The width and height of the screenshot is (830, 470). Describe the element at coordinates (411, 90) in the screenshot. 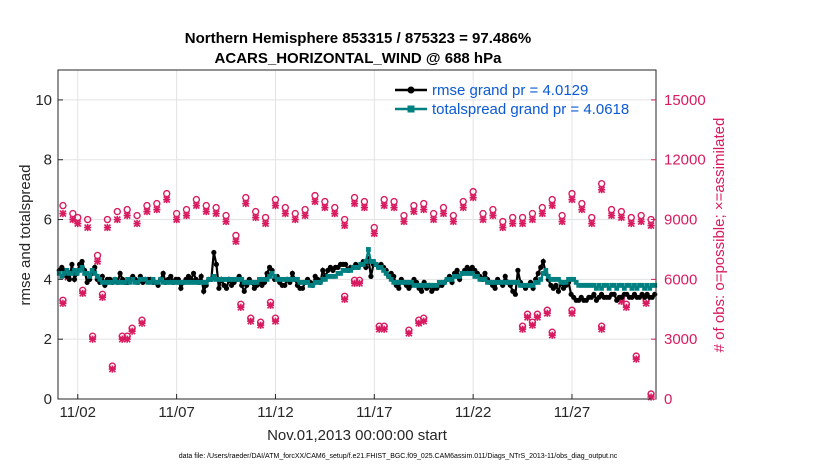

I see `legend-rmse-marker` at that location.